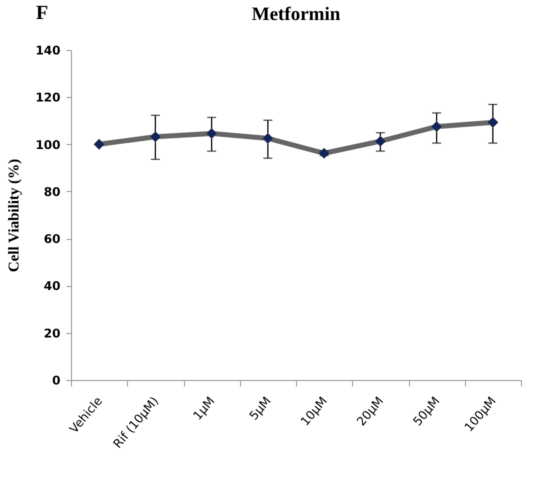  What do you see at coordinates (56, 381) in the screenshot?
I see `y-tick-label: 0` at bounding box center [56, 381].